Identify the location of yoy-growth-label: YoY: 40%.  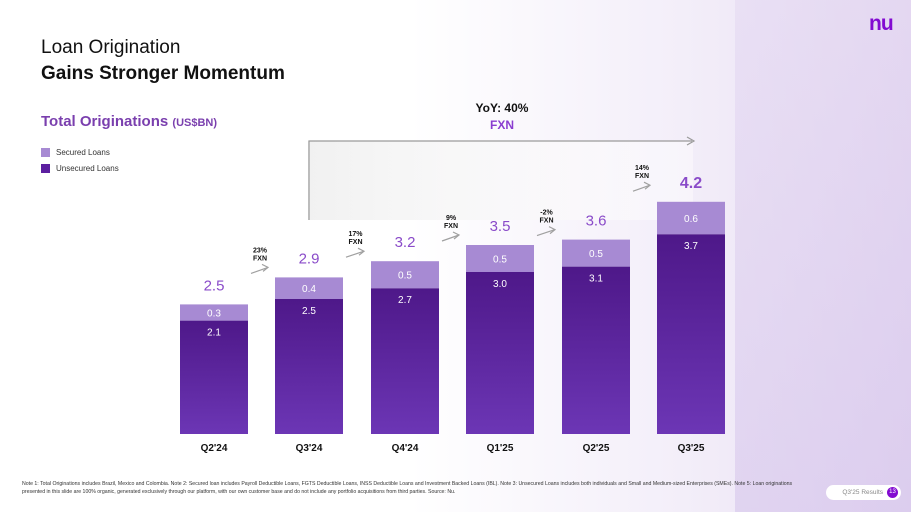
(502, 108).